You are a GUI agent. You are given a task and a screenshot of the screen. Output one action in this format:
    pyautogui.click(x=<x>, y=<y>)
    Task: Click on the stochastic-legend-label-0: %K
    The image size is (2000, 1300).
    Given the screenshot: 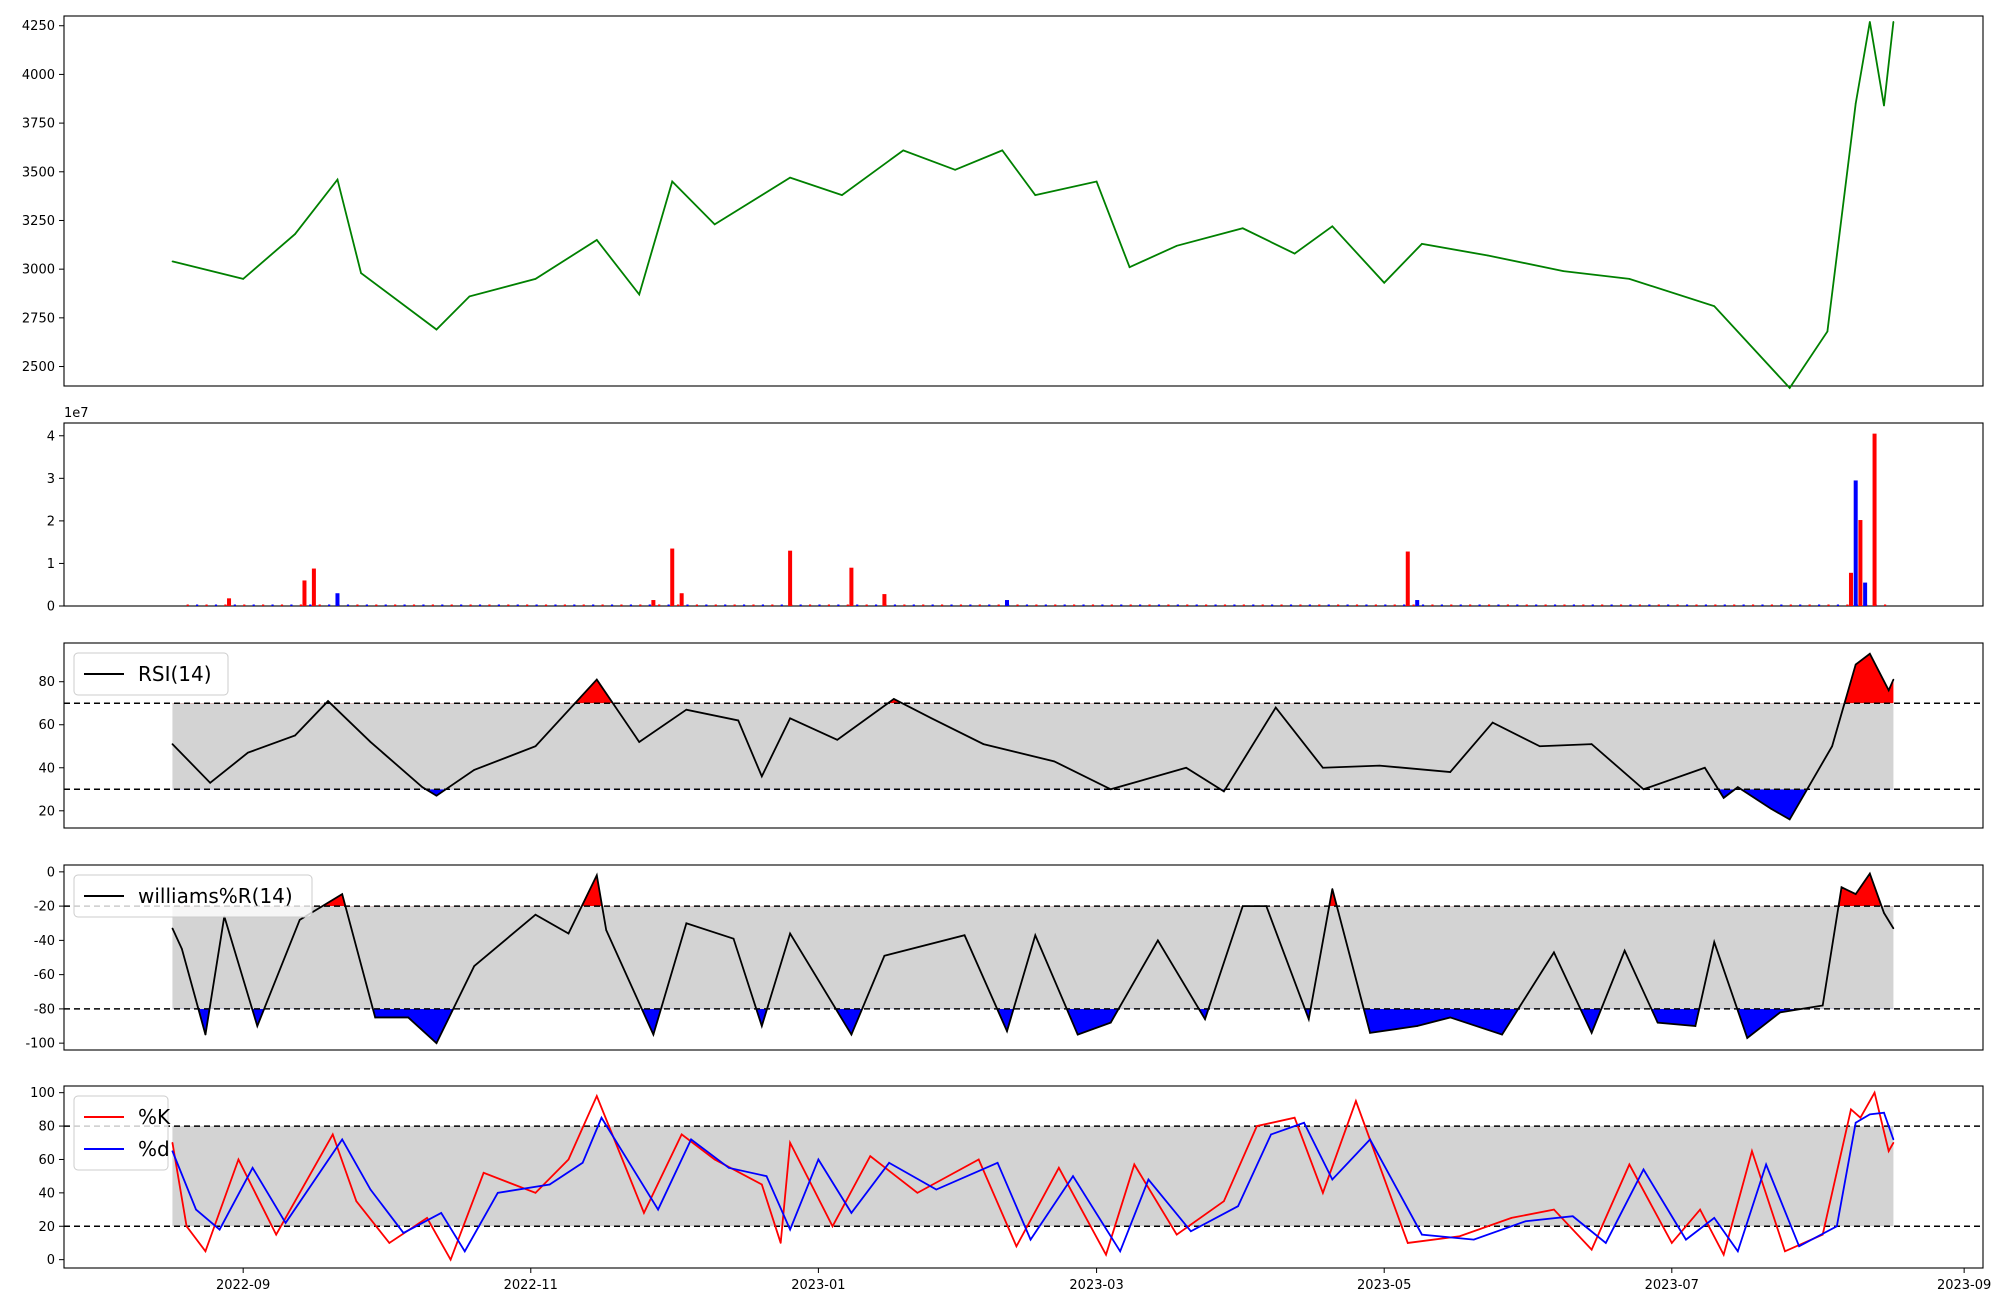 What is the action you would take?
    pyautogui.click(x=154, y=1117)
    